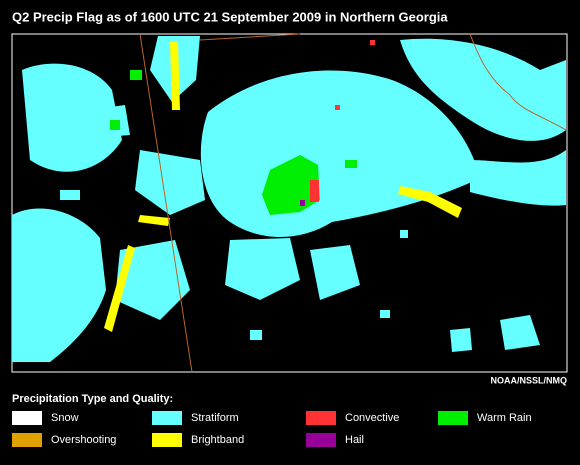  What do you see at coordinates (504, 418) in the screenshot?
I see `legend-label: Warm Rain` at bounding box center [504, 418].